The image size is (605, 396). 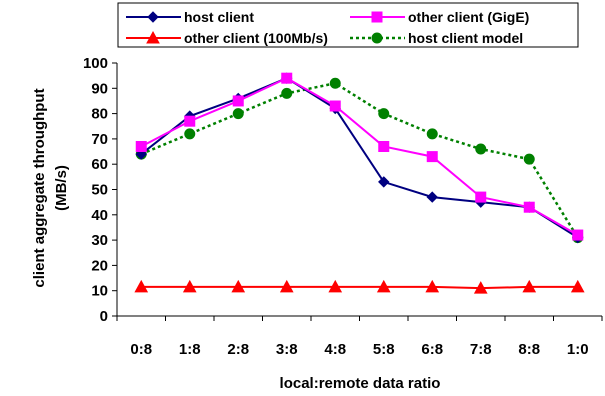 I want to click on y-tick-label: 60, so click(x=99, y=164).